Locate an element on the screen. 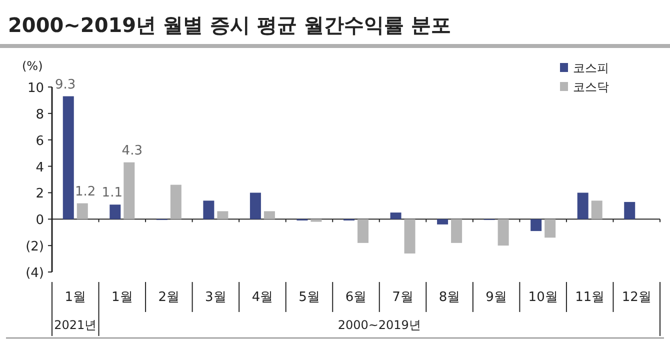  y-tick-label: 10 is located at coordinates (35, 88).